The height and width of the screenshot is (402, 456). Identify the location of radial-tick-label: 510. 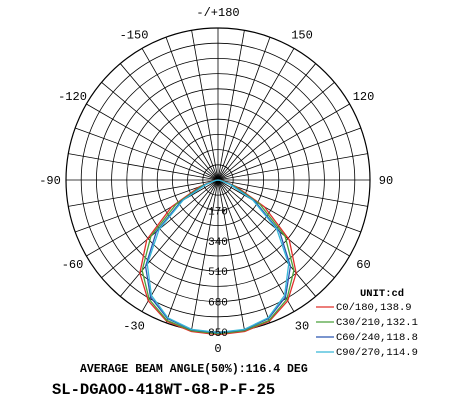
(218, 273).